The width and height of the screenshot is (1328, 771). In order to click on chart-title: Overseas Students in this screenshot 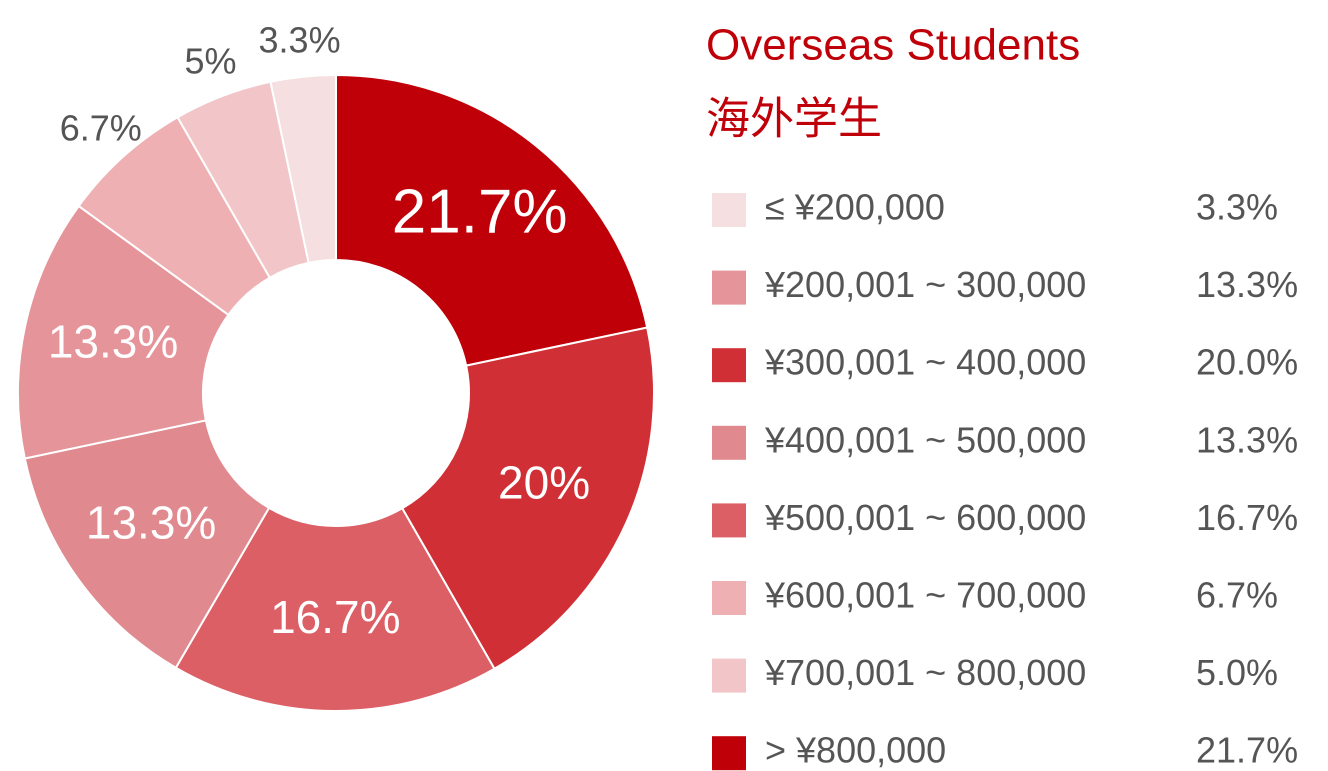, I will do `click(893, 45)`.